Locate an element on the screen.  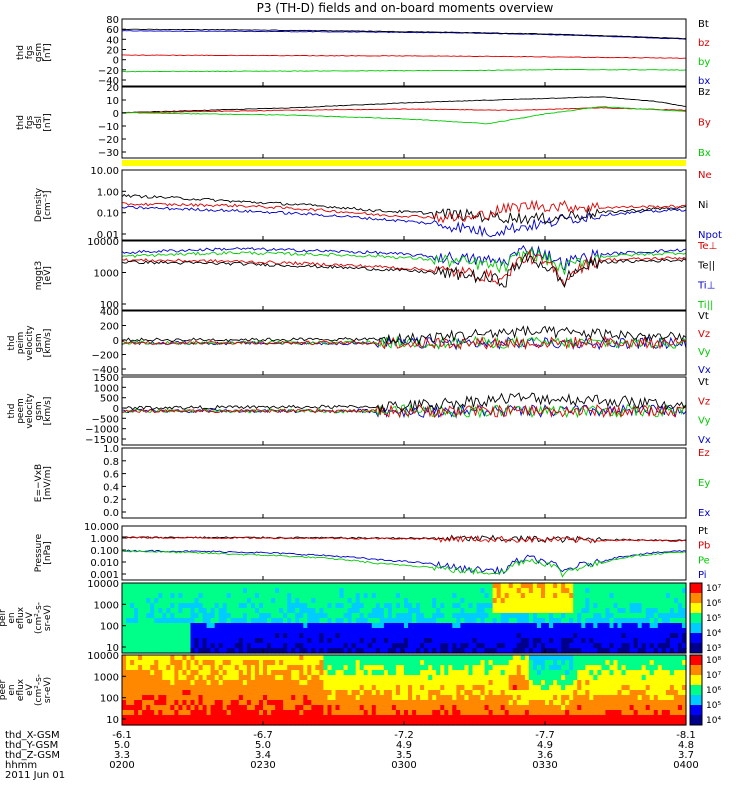
y-tick-label: 10 is located at coordinates (112, 648).